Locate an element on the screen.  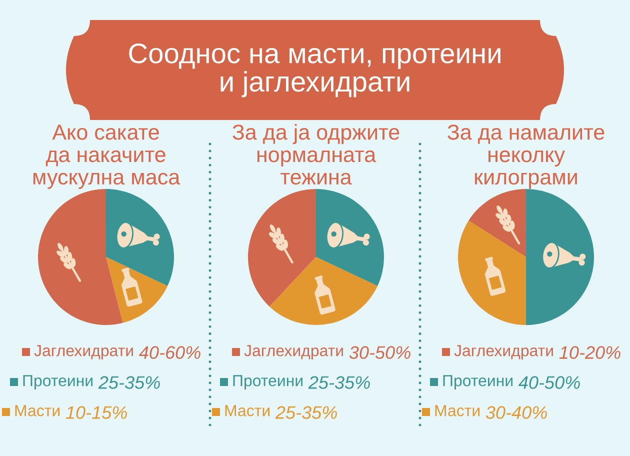
text: 10-15% is located at coordinates (96, 412).